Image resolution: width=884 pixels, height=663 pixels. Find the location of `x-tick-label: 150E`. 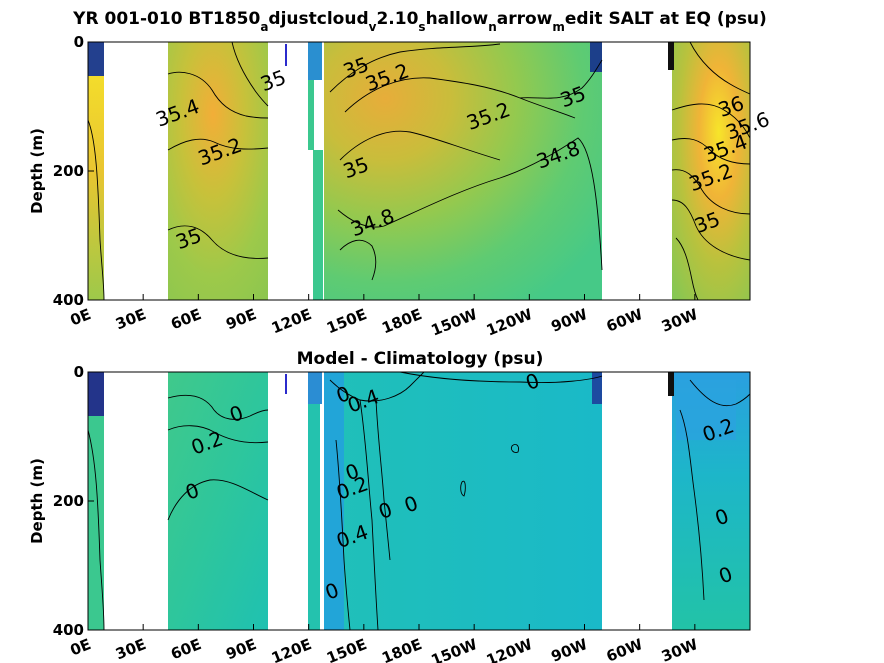

x-tick-label: 150E is located at coordinates (346, 321).